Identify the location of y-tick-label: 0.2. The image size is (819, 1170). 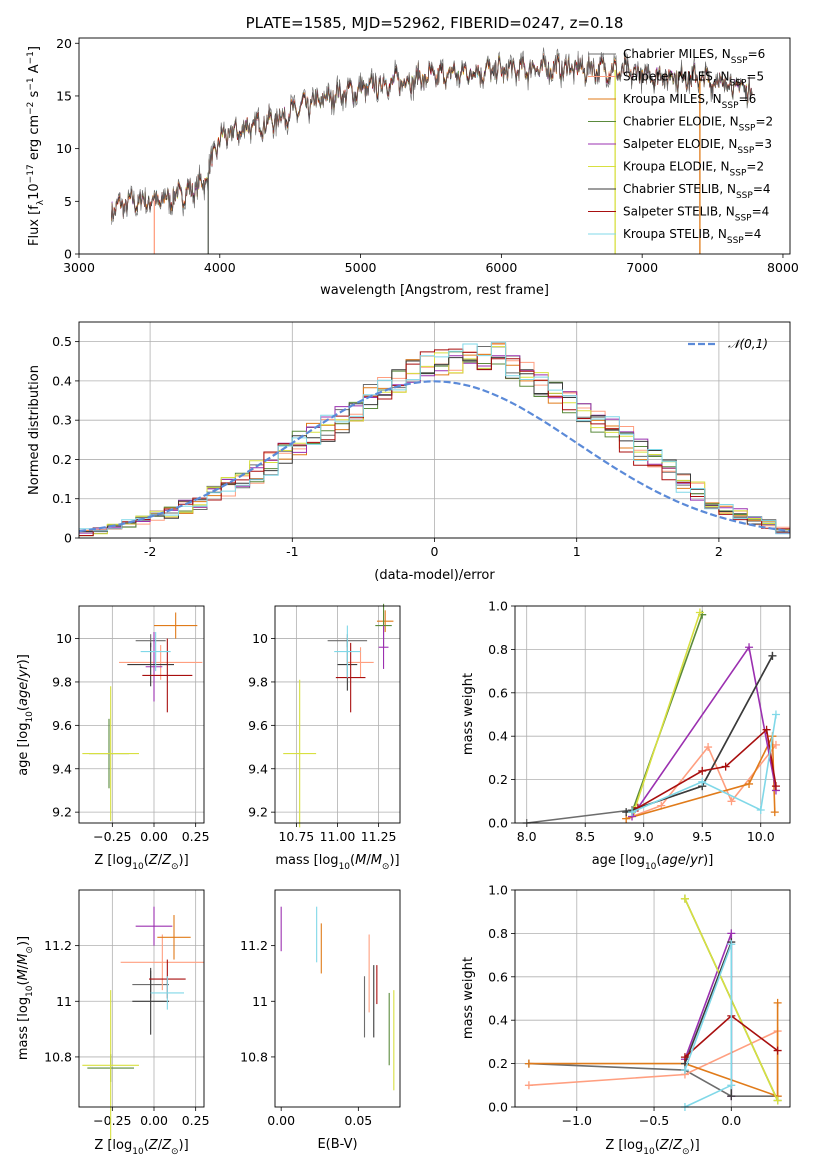
(62, 459).